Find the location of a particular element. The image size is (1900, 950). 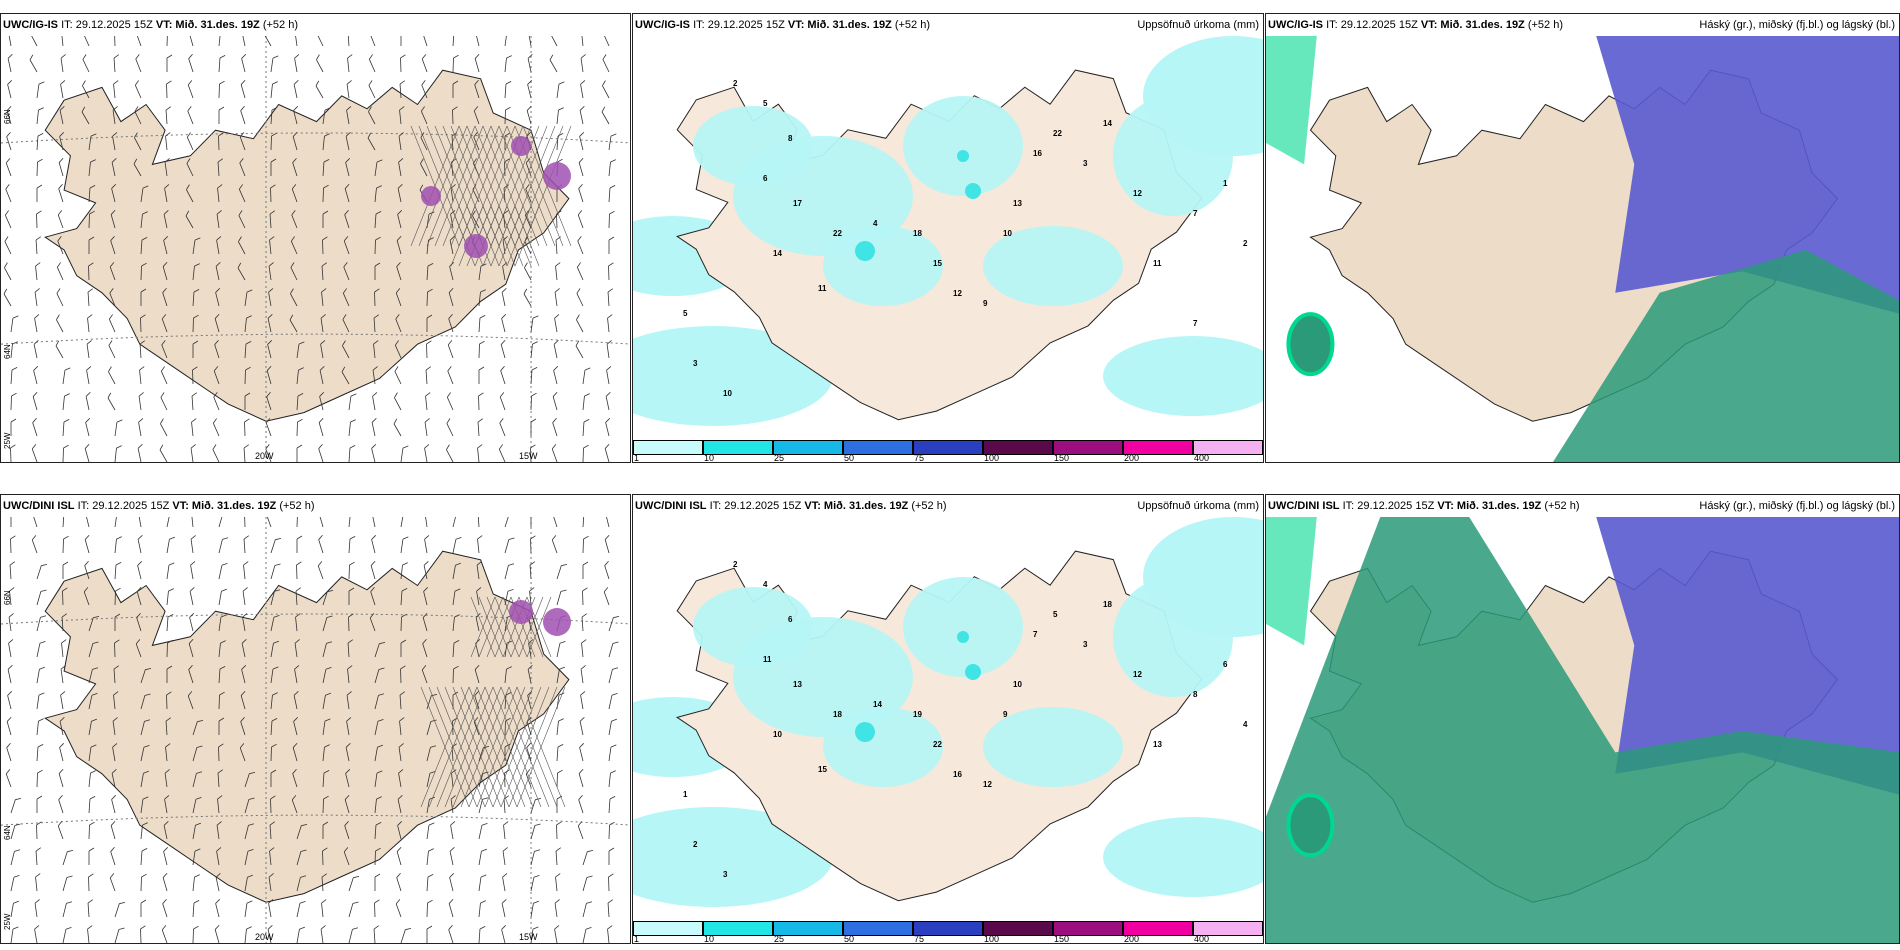

precip-core is located at coordinates (963, 637).